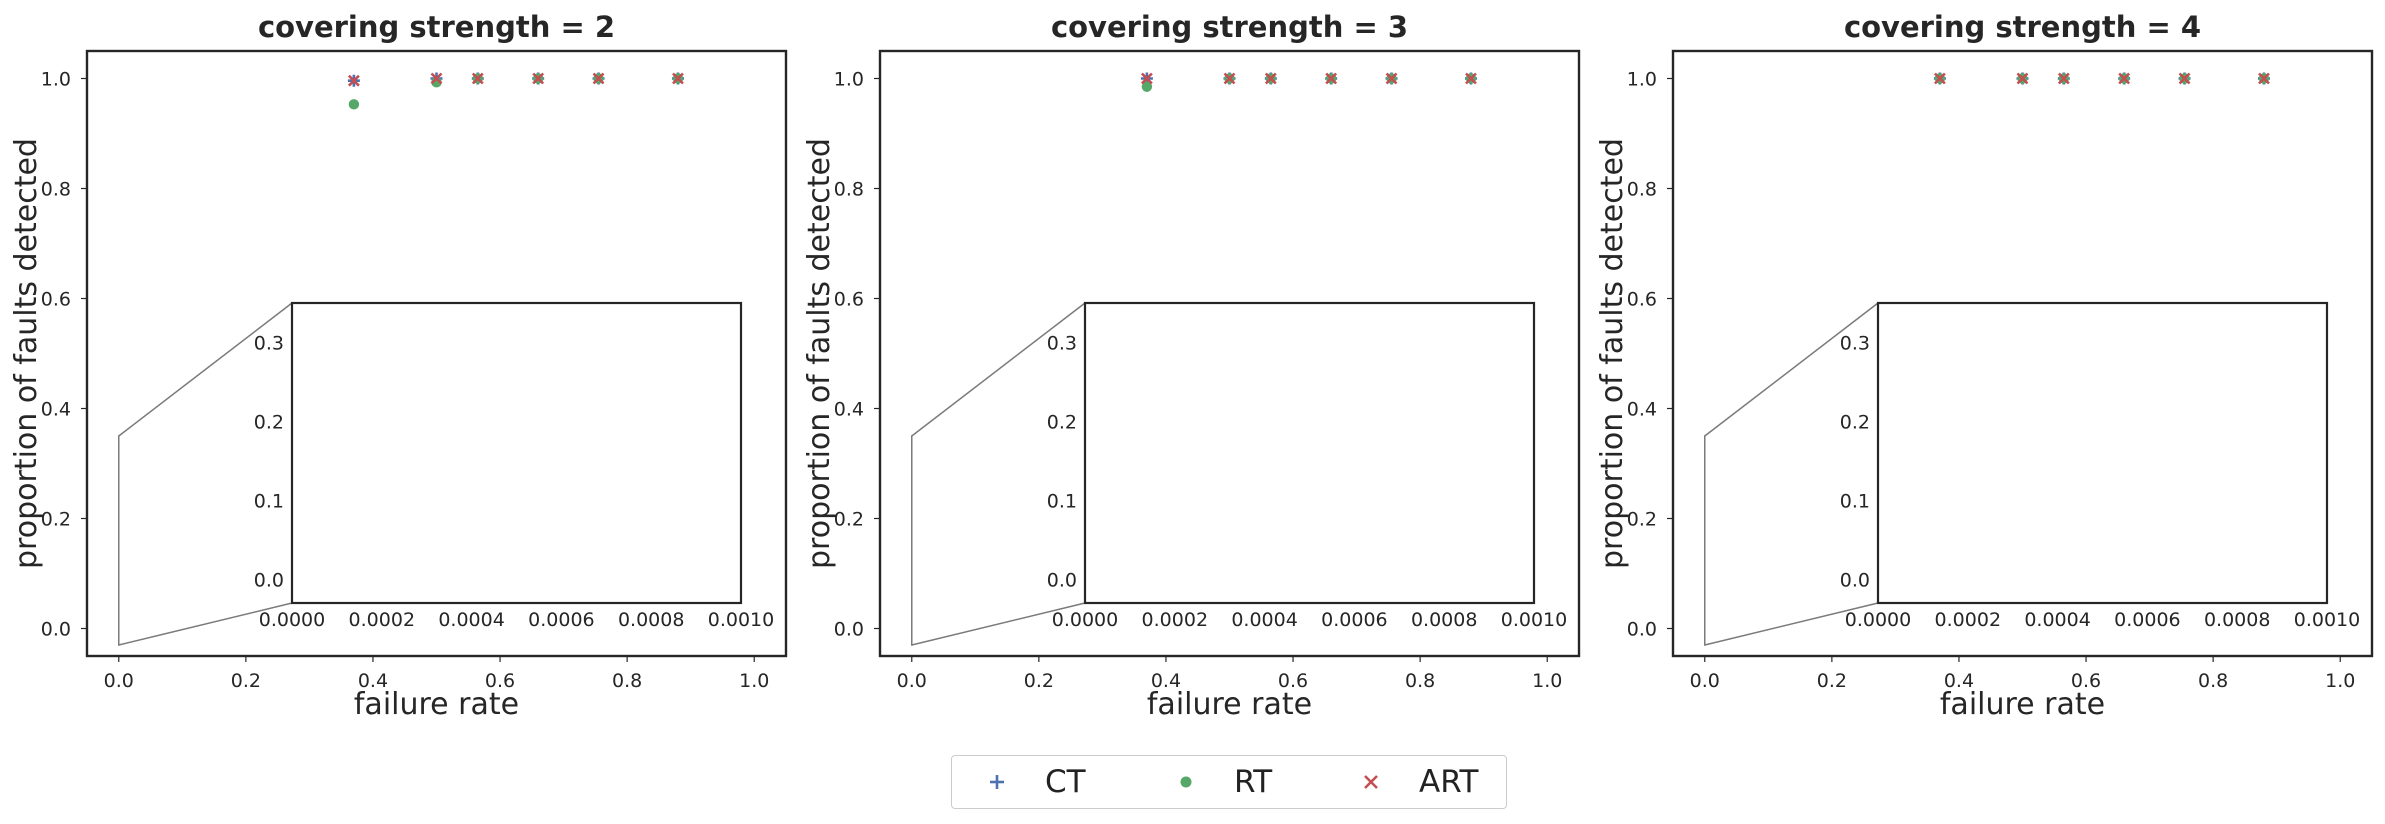  I want to click on legend-item-art: ART, so click(1419, 782).